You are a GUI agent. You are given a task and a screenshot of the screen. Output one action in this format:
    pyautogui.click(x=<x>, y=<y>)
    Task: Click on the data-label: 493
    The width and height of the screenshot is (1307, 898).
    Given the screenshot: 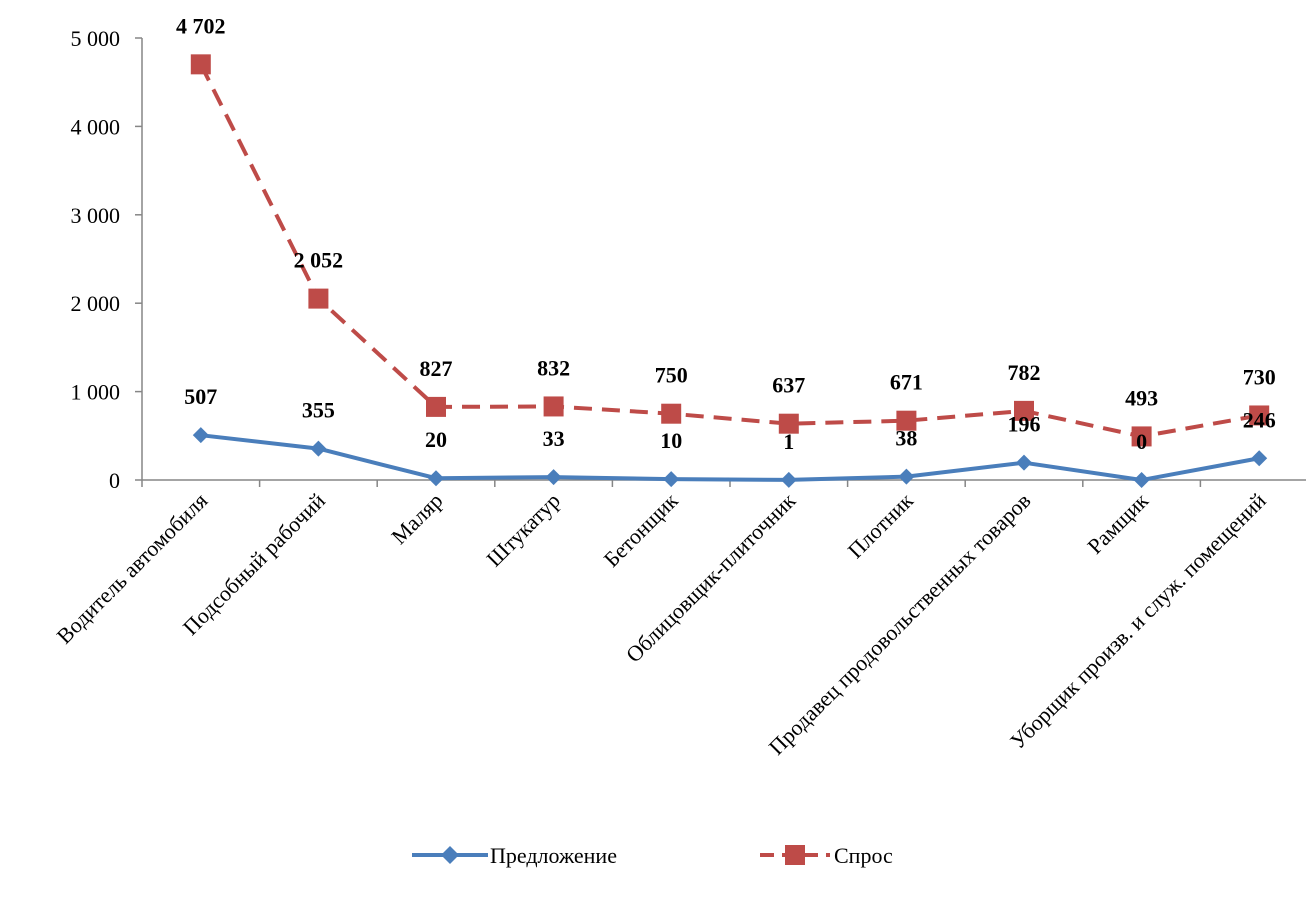 What is the action you would take?
    pyautogui.click(x=1141, y=397)
    